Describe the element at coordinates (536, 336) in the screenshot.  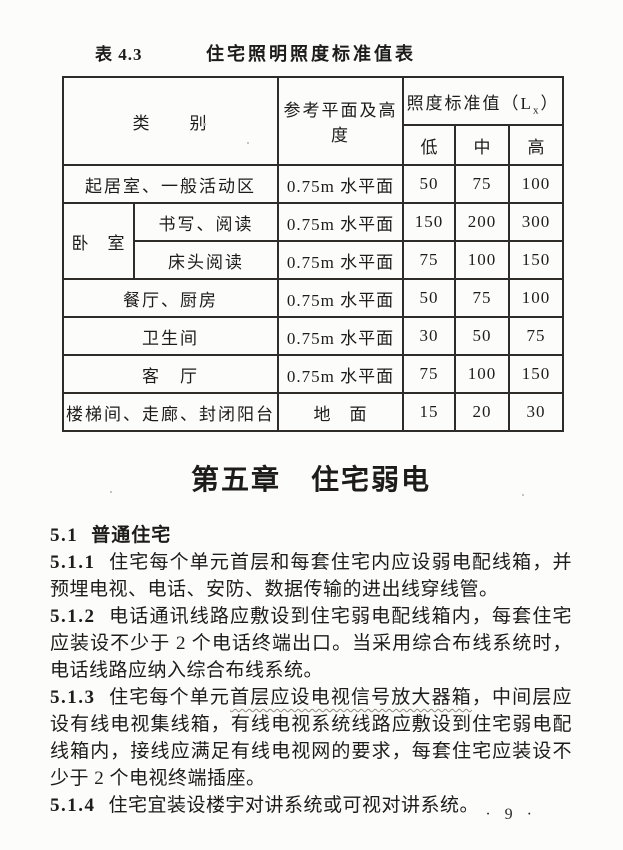
I see `cell-high: 75` at that location.